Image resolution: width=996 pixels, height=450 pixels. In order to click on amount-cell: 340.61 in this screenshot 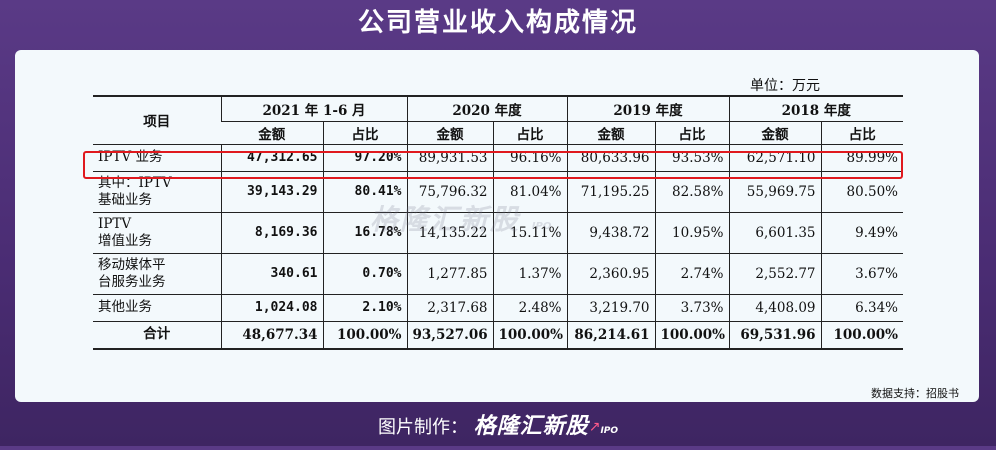, I will do `click(271, 274)`.